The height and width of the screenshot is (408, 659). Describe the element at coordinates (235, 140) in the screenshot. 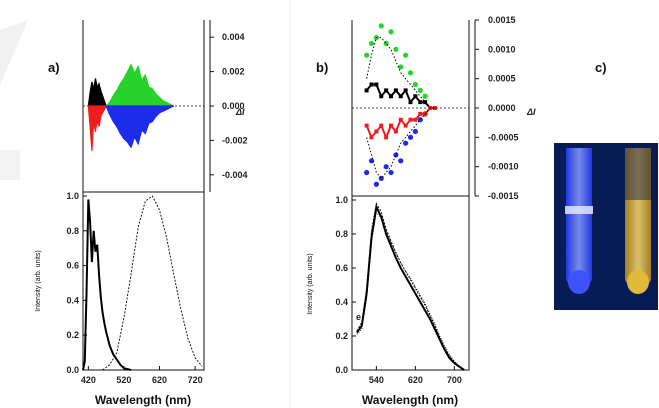

I see `panel-a-upper-ytick-label: -0.002` at that location.